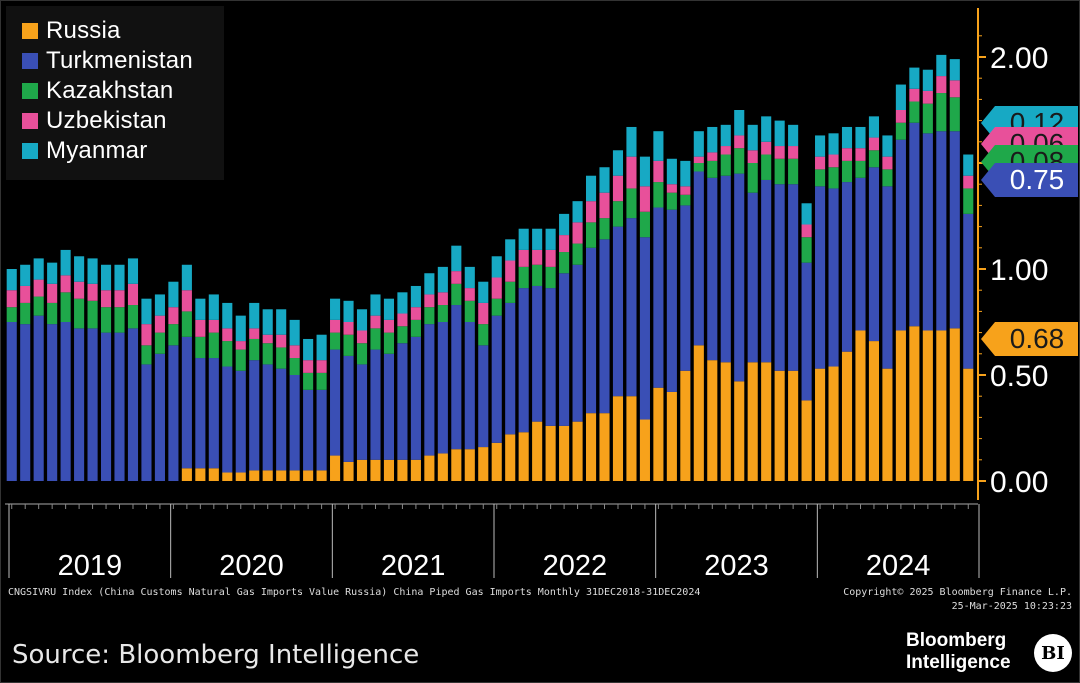  What do you see at coordinates (115, 61) in the screenshot?
I see `legend-item-turkmenistan: Turkmenistan` at bounding box center [115, 61].